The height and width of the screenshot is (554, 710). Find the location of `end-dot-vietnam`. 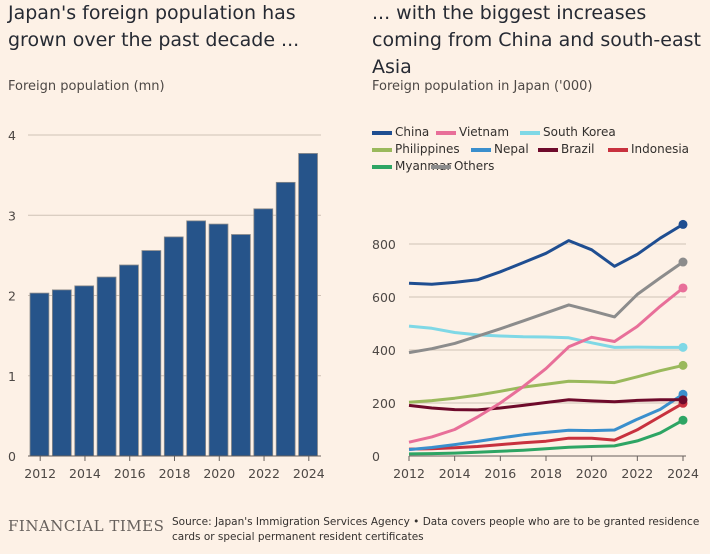

end-dot-vietnam is located at coordinates (683, 288).